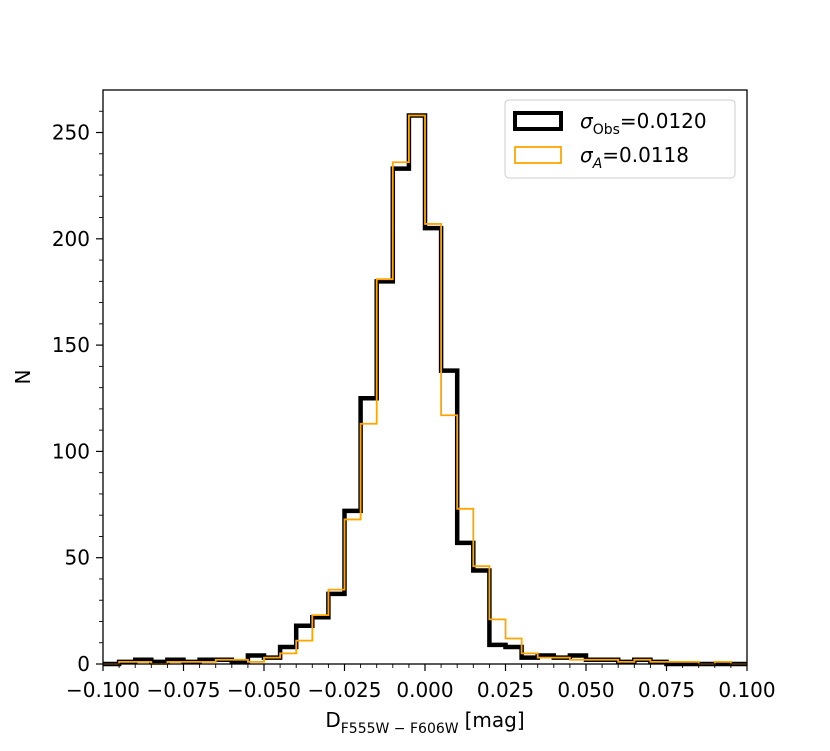 Image resolution: width=830 pixels, height=751 pixels. Describe the element at coordinates (538, 121) in the screenshot. I see `legend-swatch-obs` at that location.